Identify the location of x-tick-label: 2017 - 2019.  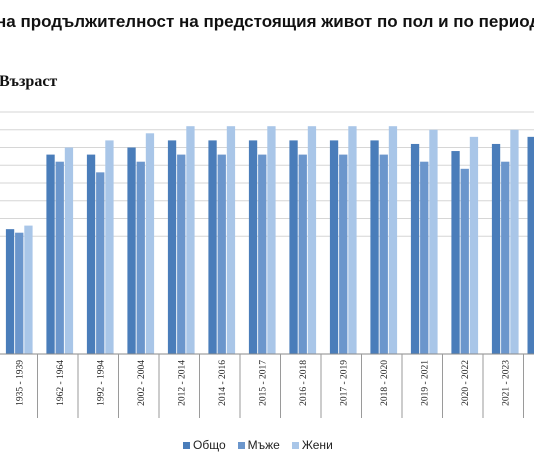
(344, 383).